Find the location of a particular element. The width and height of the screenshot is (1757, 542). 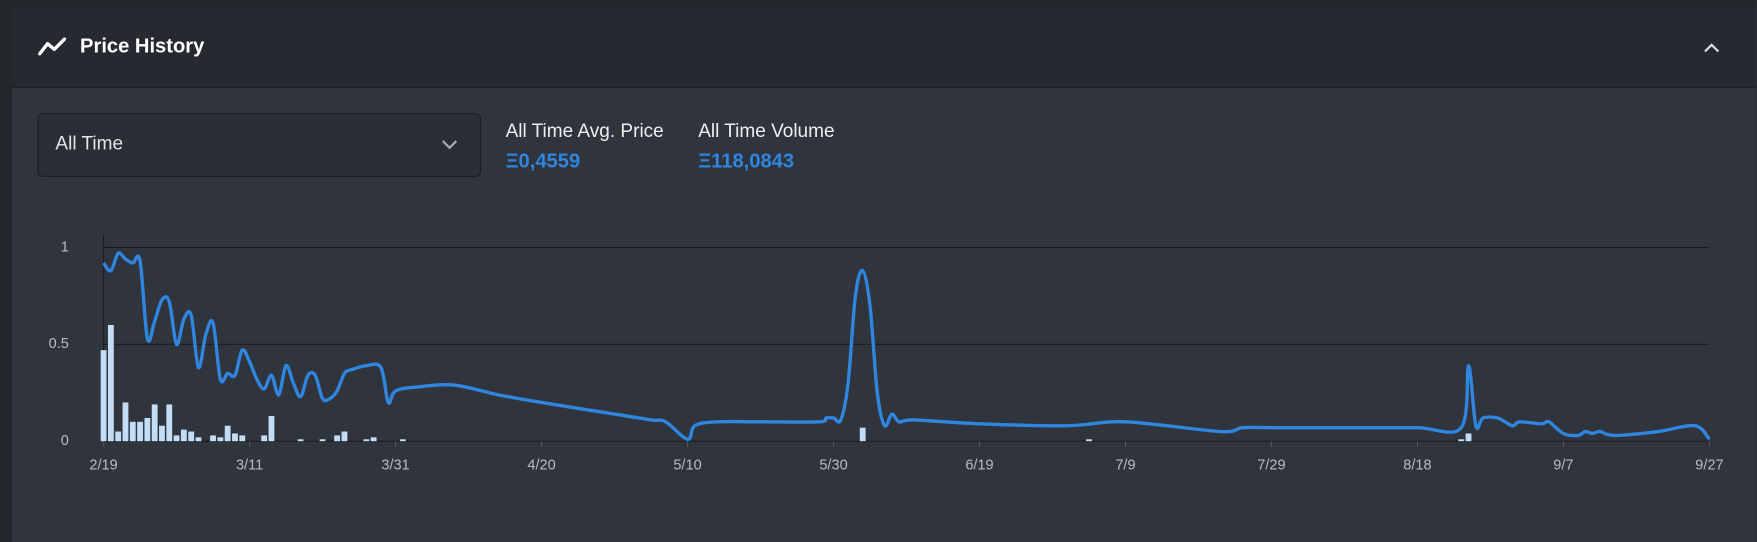

panel-header is located at coordinates (884, 48).